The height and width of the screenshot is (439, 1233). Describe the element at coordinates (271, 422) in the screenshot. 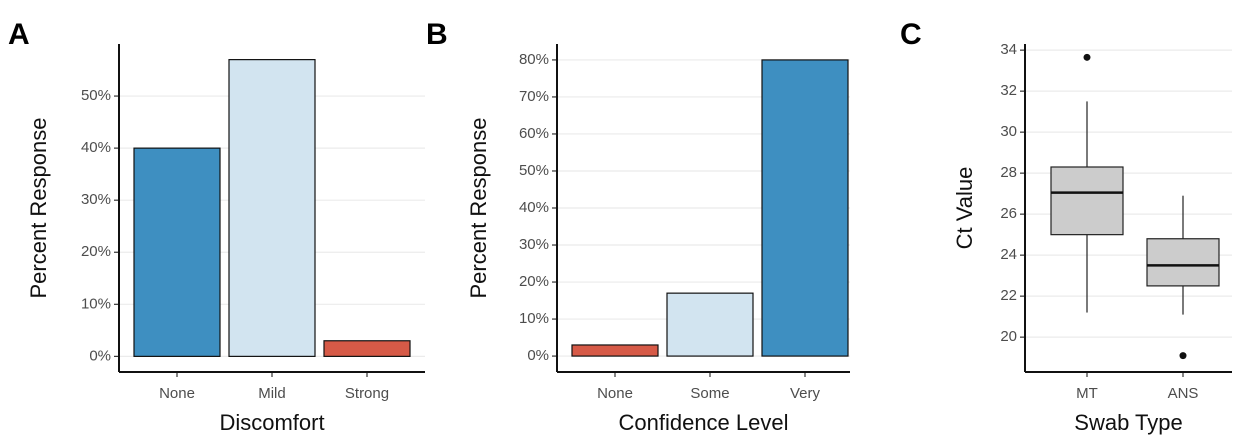

I see `x-axis-title: Discomfort` at that location.